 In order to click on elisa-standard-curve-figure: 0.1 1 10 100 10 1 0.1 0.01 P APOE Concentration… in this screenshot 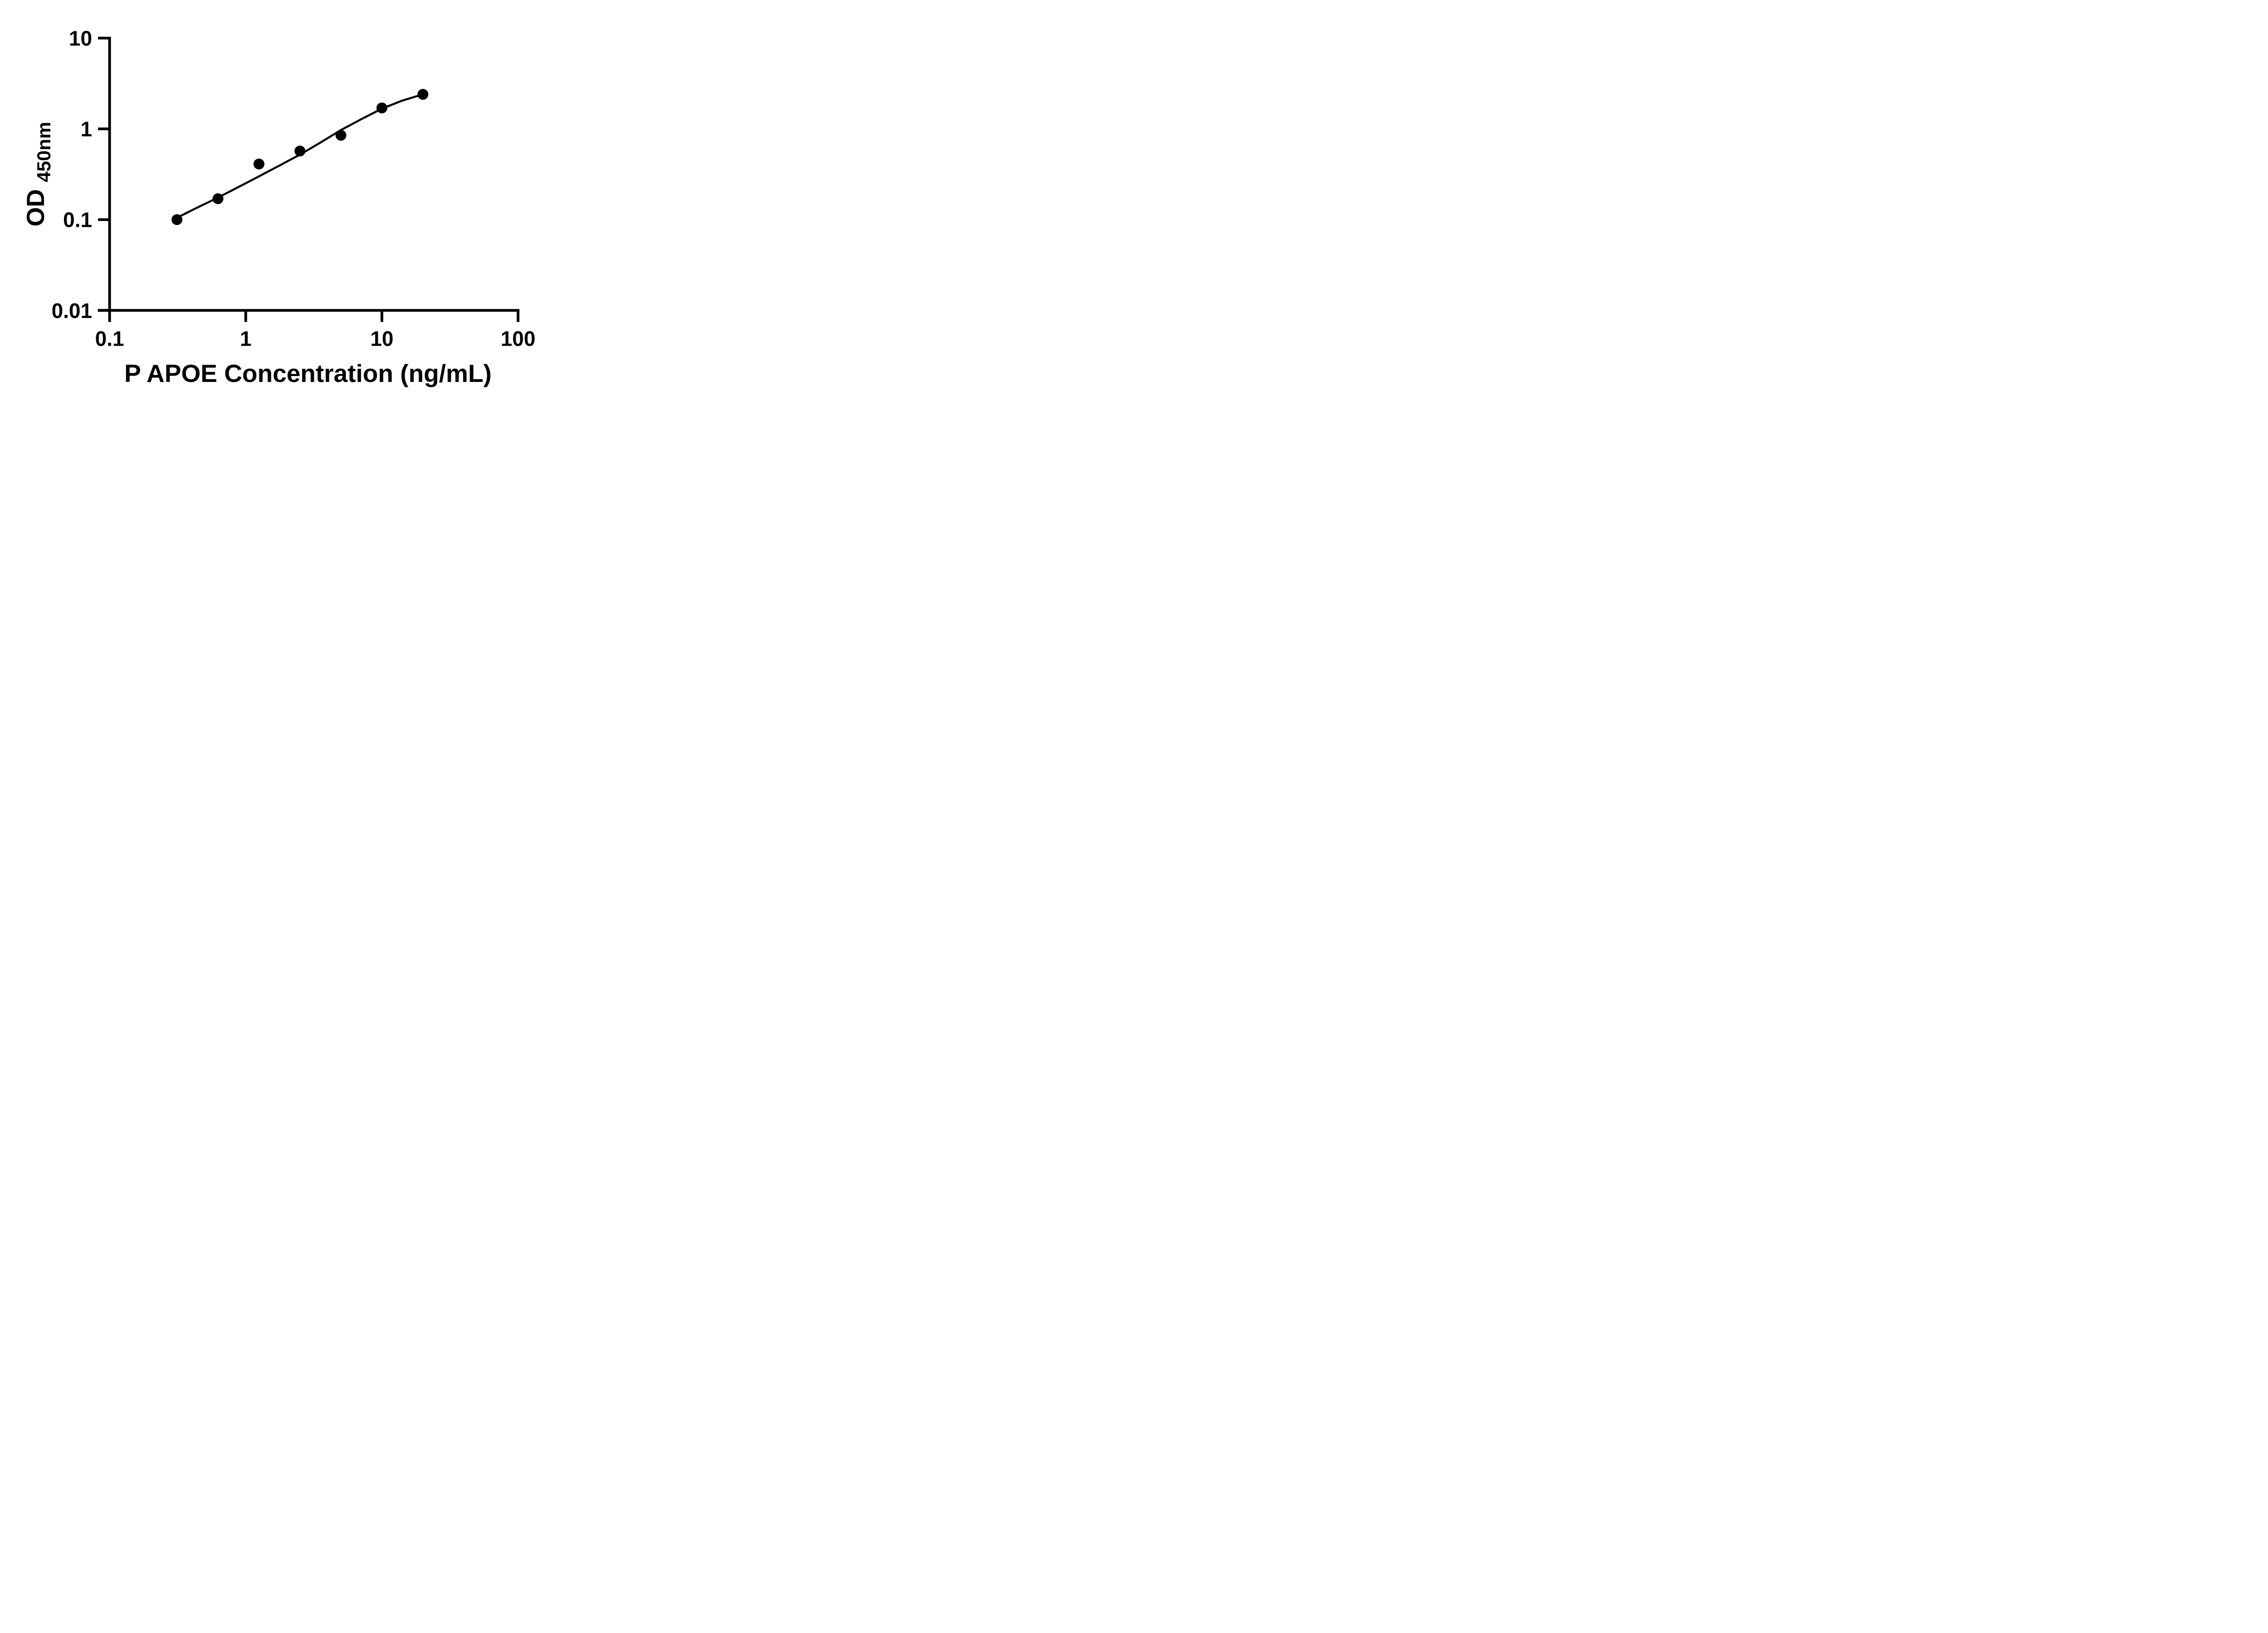, I will do `click(291, 204)`.